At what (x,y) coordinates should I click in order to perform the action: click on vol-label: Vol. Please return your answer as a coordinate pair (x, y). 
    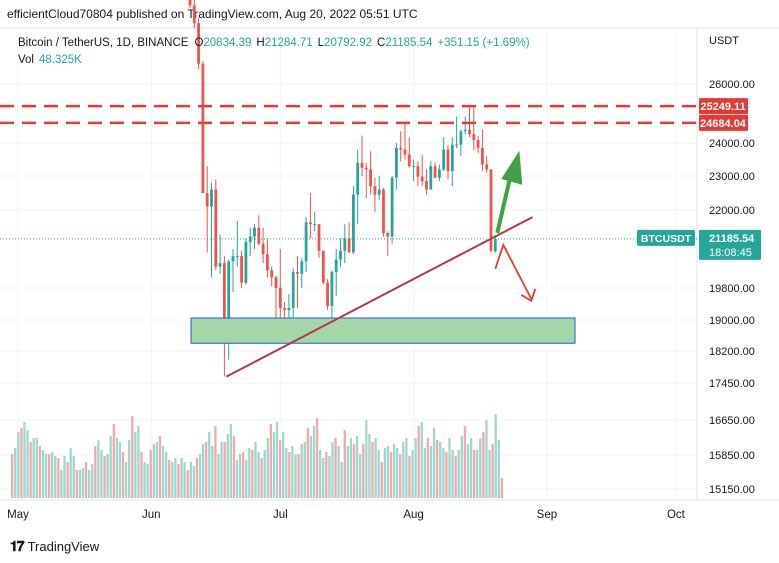
    Looking at the image, I should click on (26, 60).